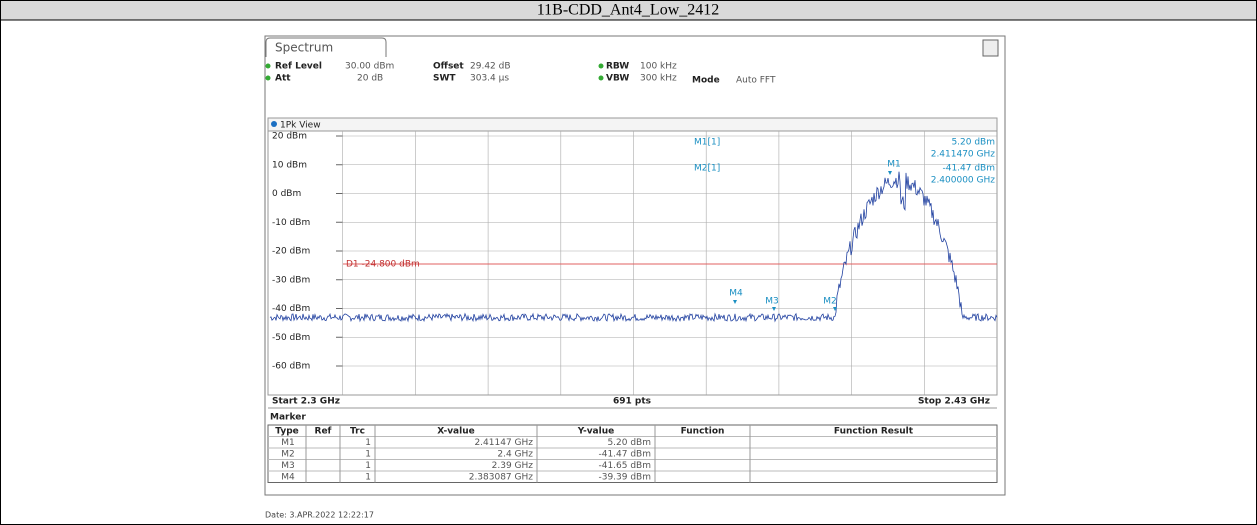 This screenshot has width=1257, height=525. Describe the element at coordinates (973, 143) in the screenshot. I see `readout-level: 5.20 dBm` at that location.